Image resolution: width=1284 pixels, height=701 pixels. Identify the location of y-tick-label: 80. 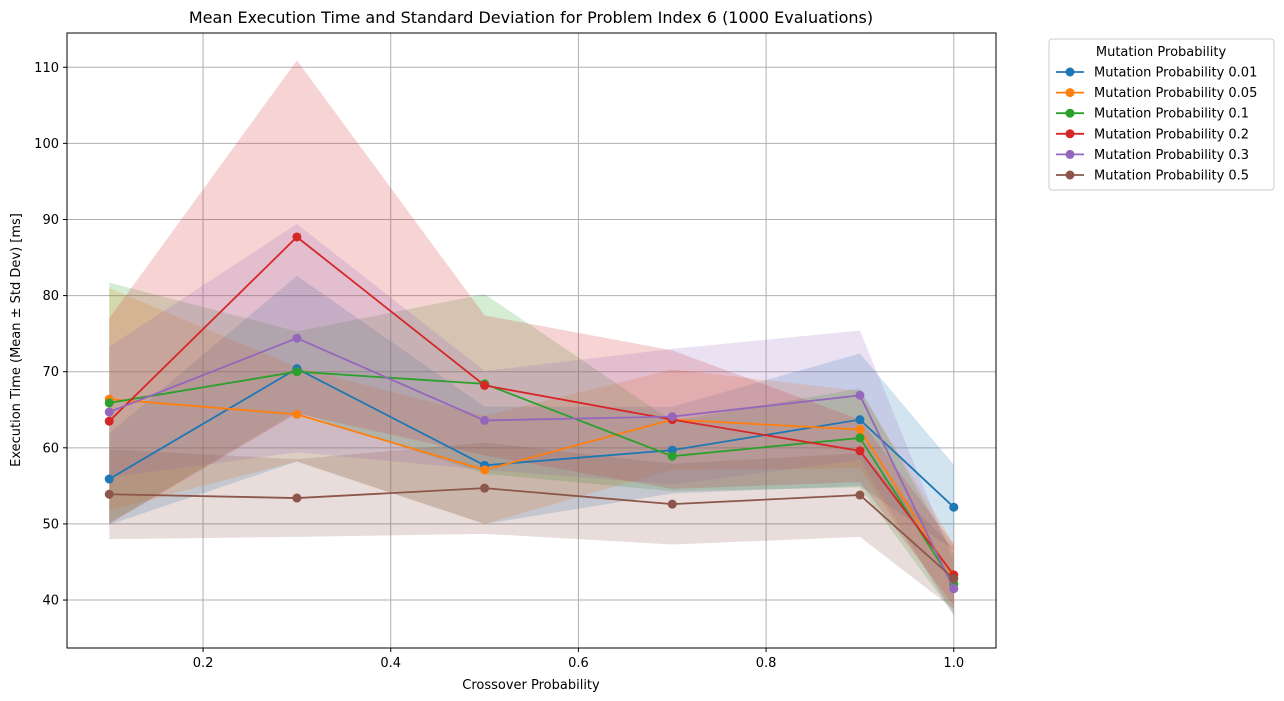
(50, 296).